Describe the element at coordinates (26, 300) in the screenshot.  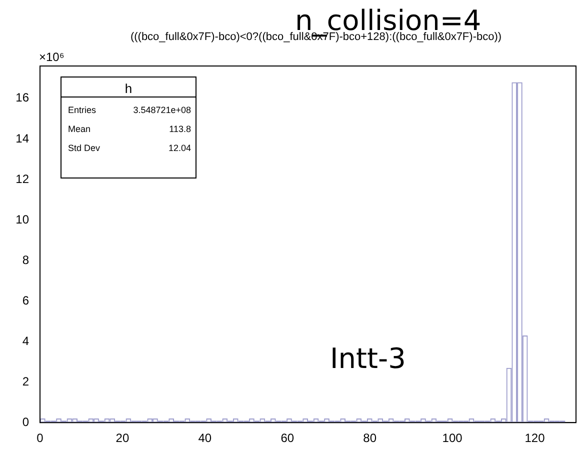
I see `y-tick-label: 6` at that location.